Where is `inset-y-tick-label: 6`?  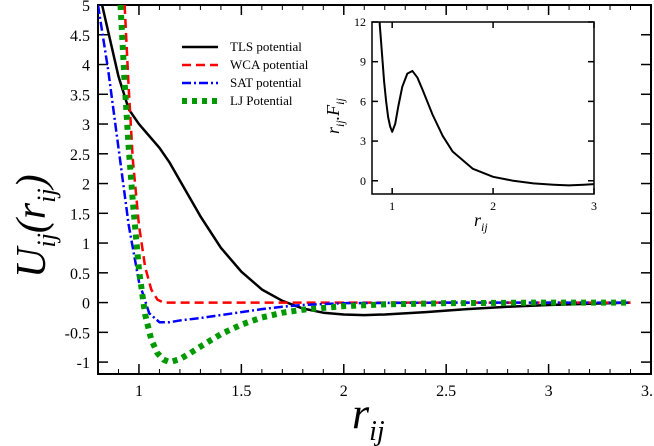 inset-y-tick-label: 6 is located at coordinates (363, 101).